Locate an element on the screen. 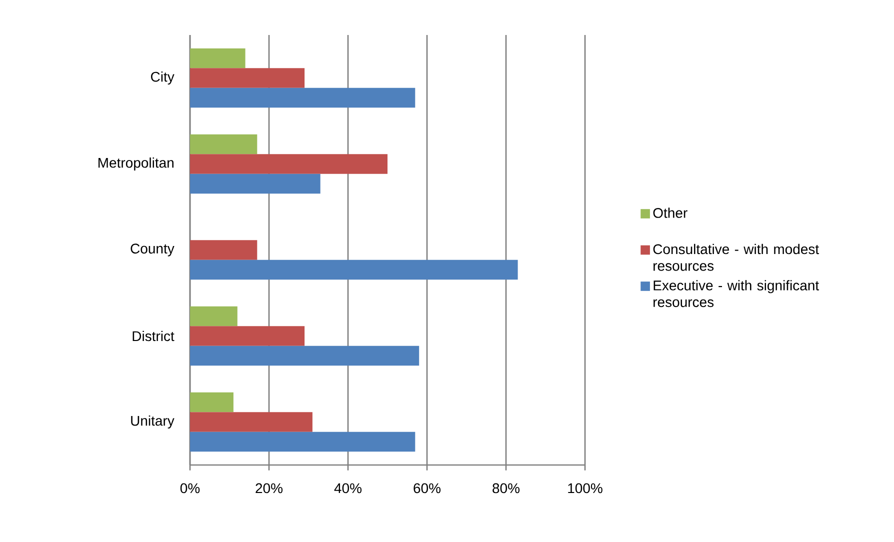 The height and width of the screenshot is (542, 894). x-tick-label: 80% is located at coordinates (506, 488).